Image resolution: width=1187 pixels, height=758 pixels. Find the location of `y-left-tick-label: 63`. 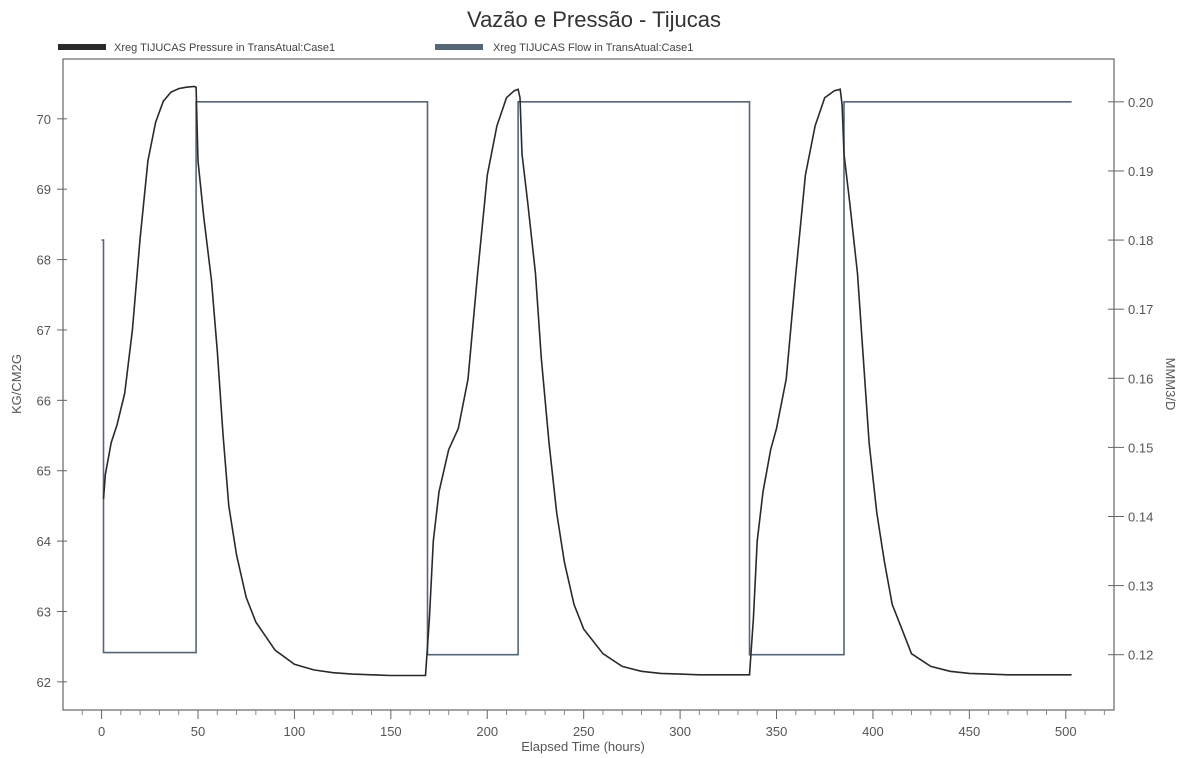

y-left-tick-label: 63 is located at coordinates (44, 611).